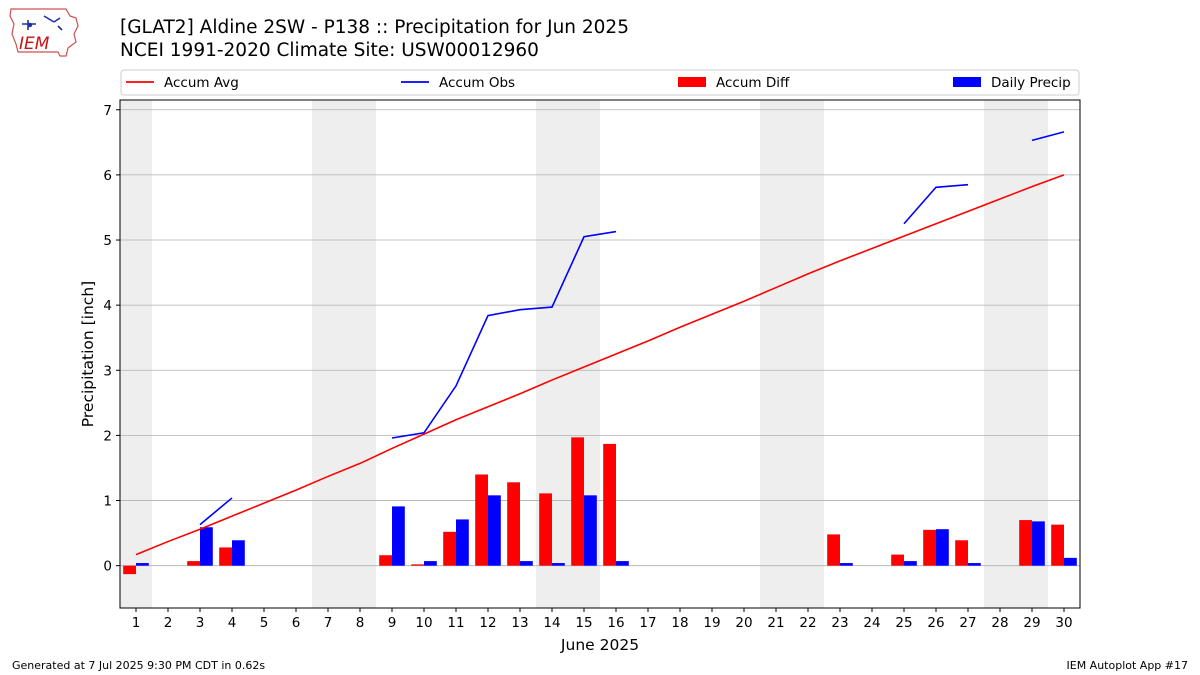  I want to click on legend-label-2: Accum Diff, so click(753, 83).